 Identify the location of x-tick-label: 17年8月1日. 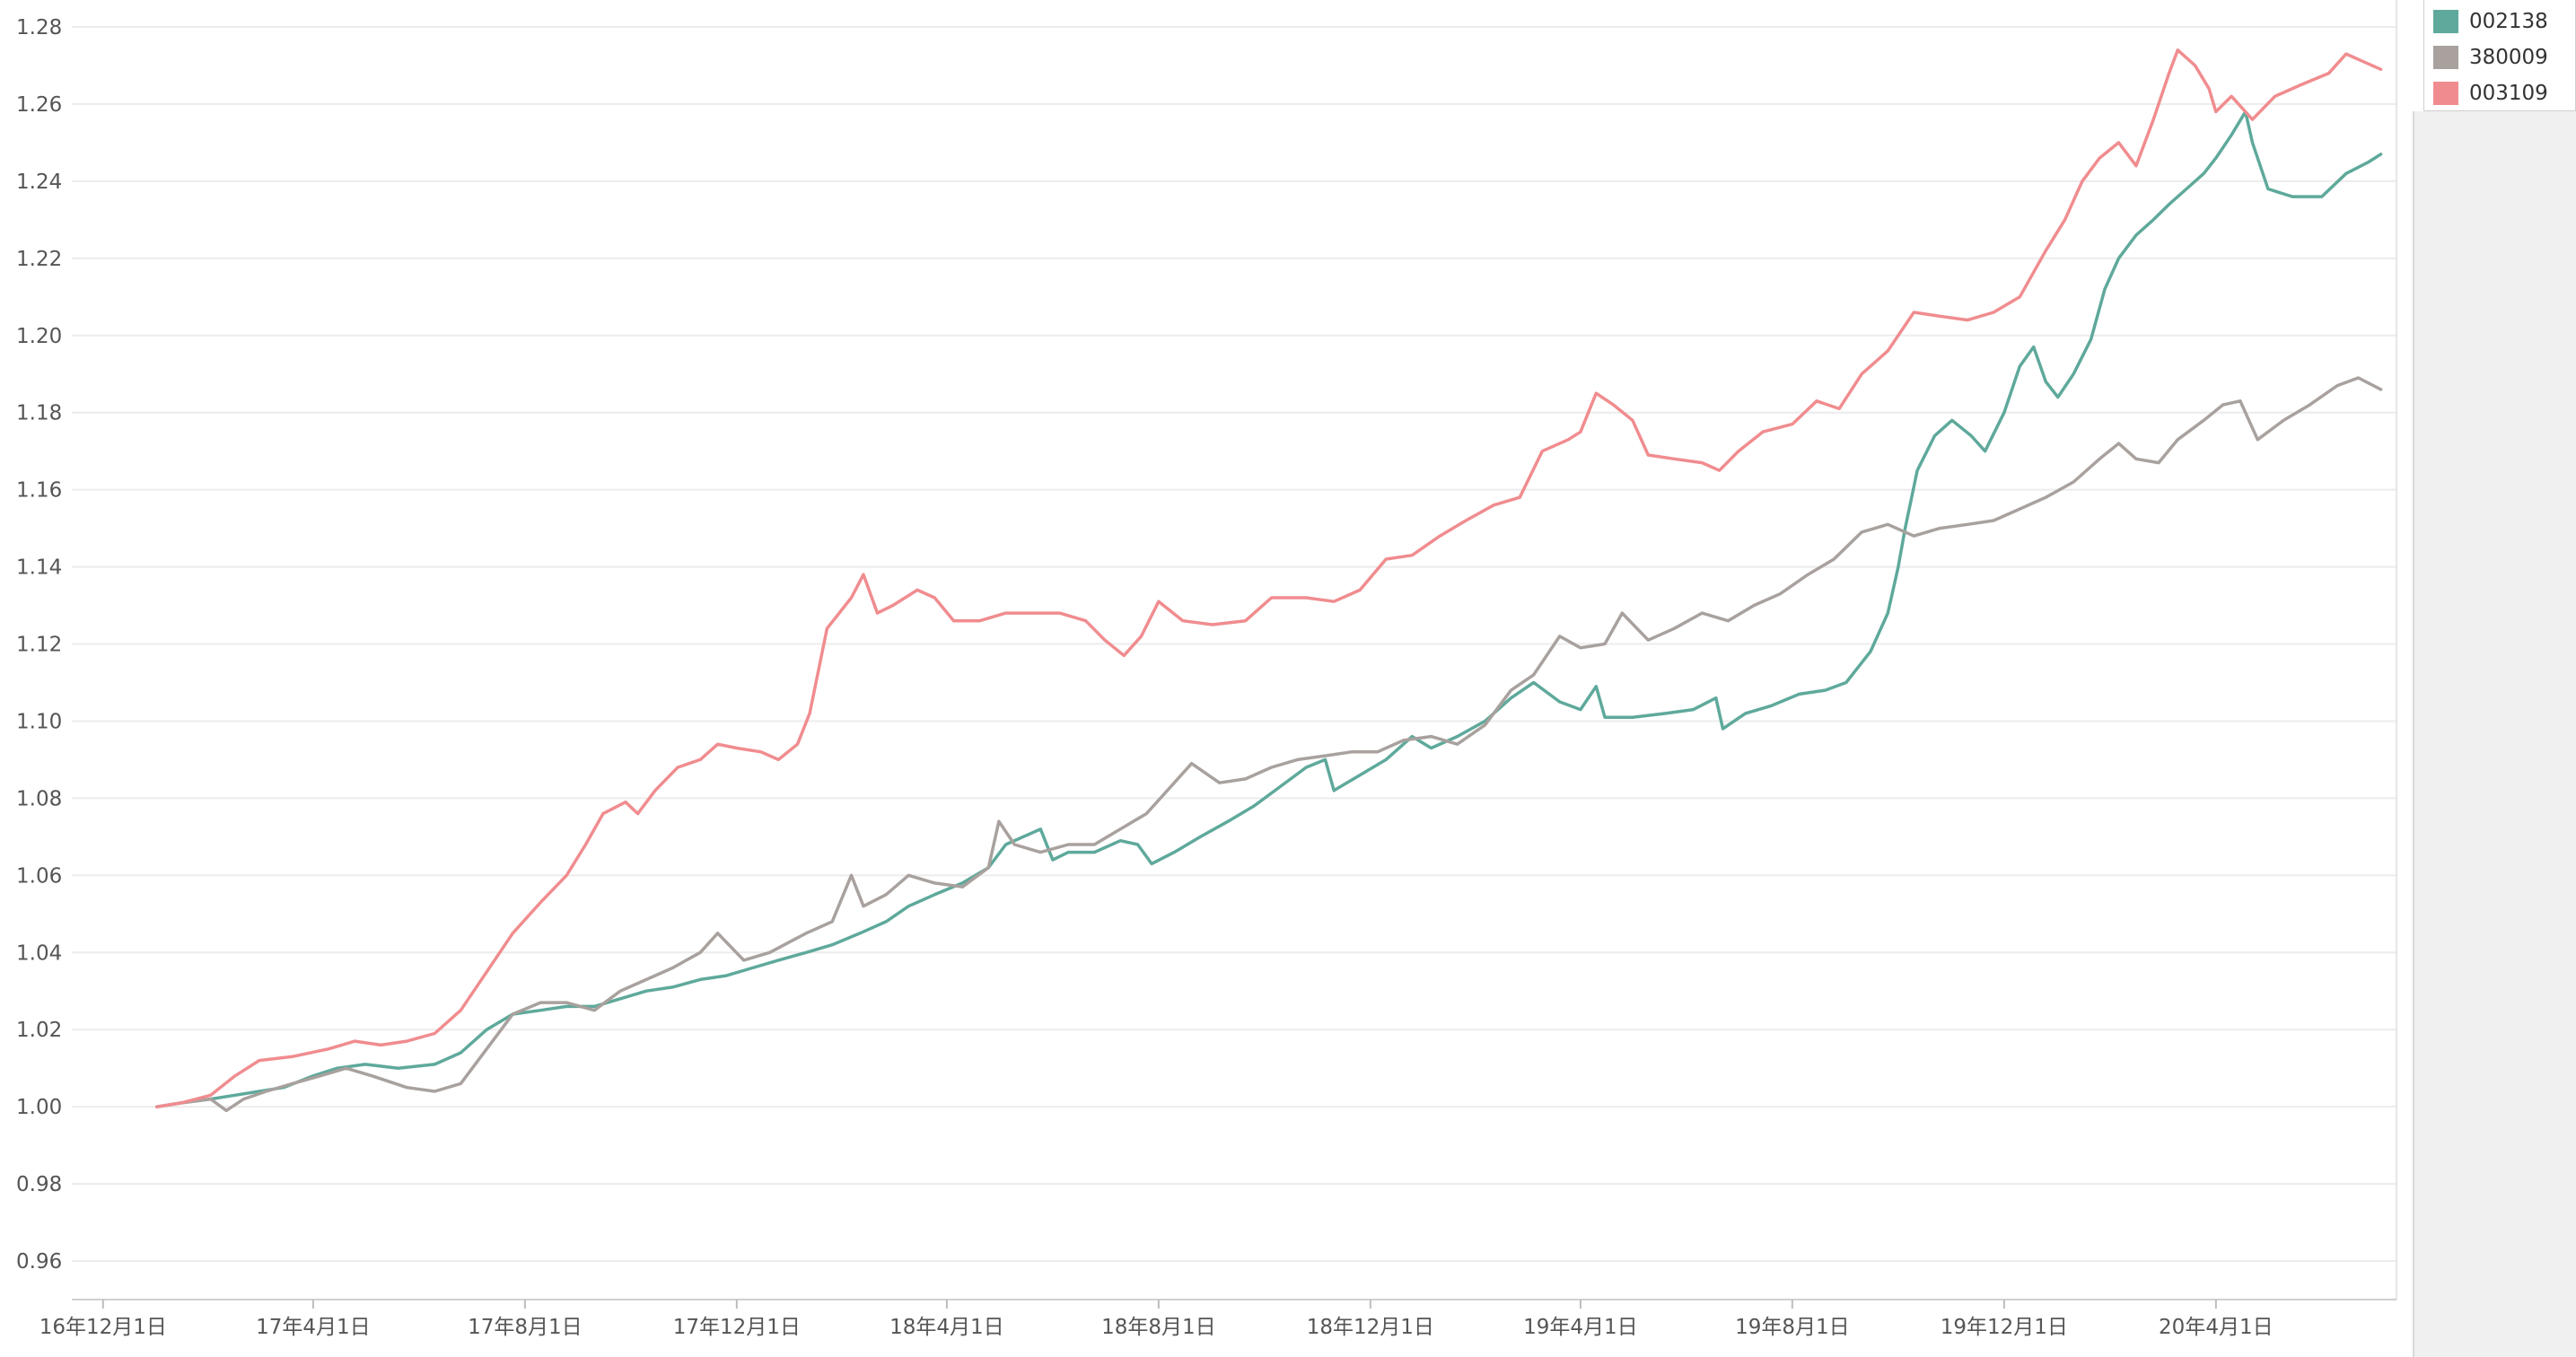
(525, 1327).